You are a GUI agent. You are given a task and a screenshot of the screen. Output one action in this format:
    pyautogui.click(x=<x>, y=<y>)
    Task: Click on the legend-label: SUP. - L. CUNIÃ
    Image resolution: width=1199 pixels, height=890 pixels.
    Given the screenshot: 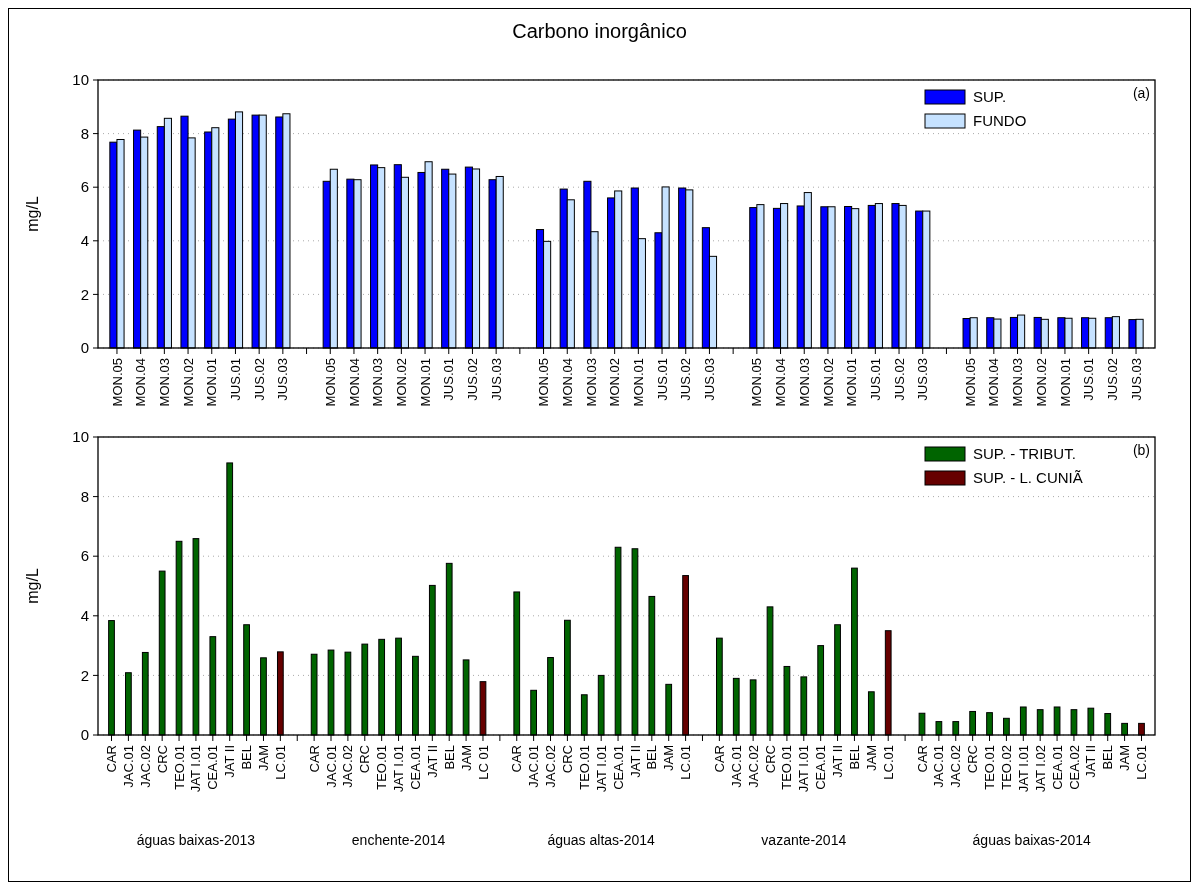 What is the action you would take?
    pyautogui.click(x=1028, y=478)
    